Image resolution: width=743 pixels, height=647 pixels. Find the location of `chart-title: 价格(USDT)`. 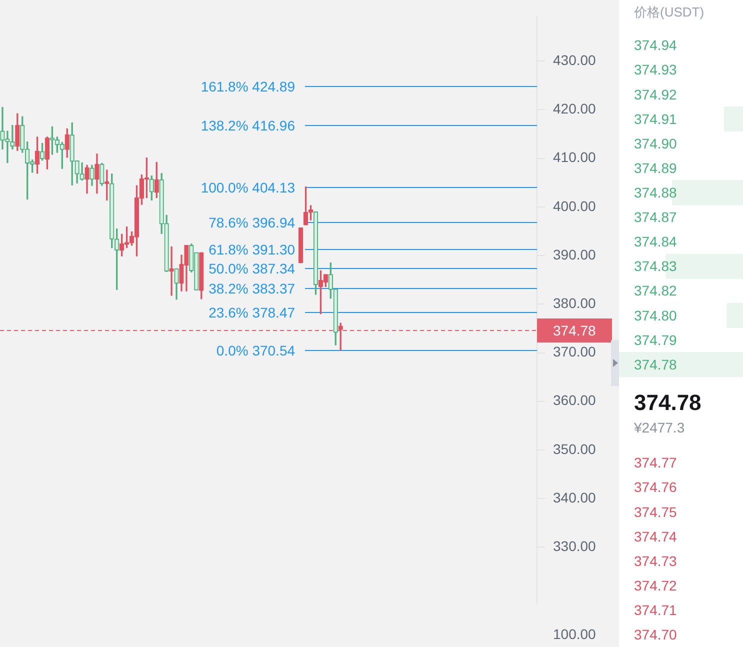

chart-title: 价格(USDT) is located at coordinates (668, 12).